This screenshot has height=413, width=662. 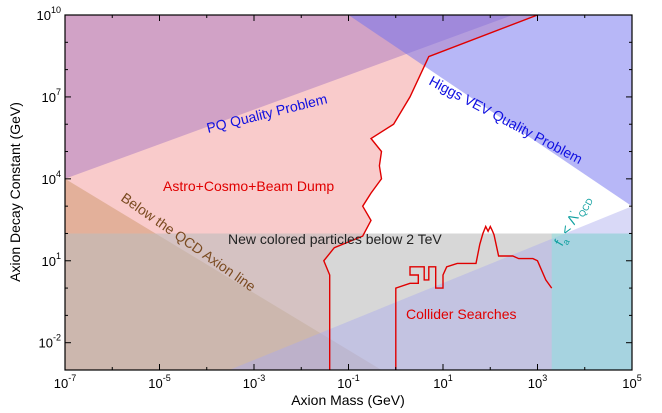 I want to click on label-astro: Astro+Cosmo+Beam Dump, so click(x=248, y=186).